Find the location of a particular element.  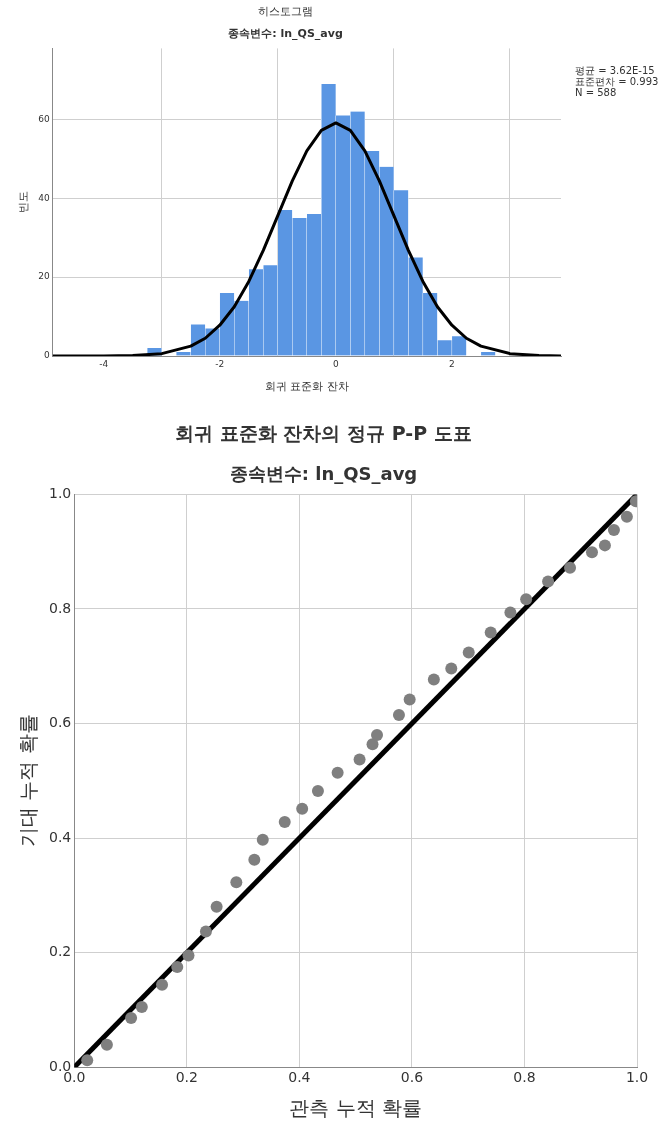

text: N = 588 is located at coordinates (596, 92).